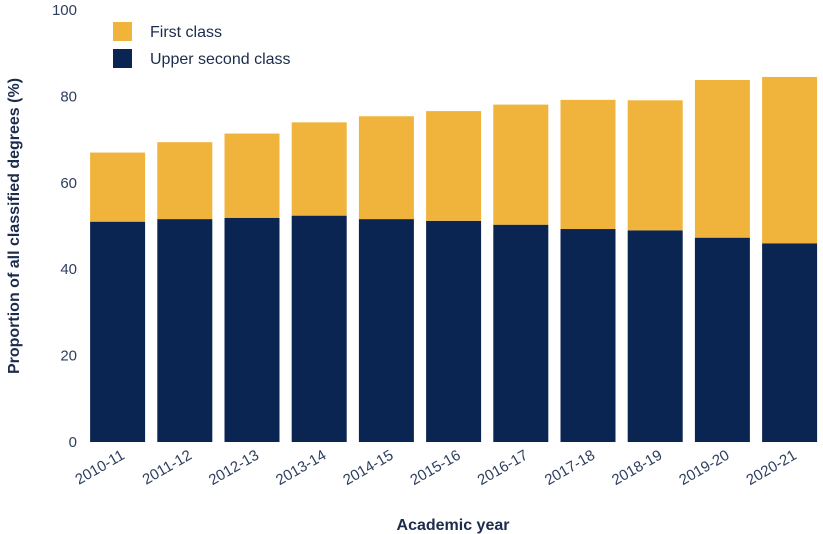  What do you see at coordinates (301, 468) in the screenshot?
I see `x-tick-label: 2013-14` at bounding box center [301, 468].